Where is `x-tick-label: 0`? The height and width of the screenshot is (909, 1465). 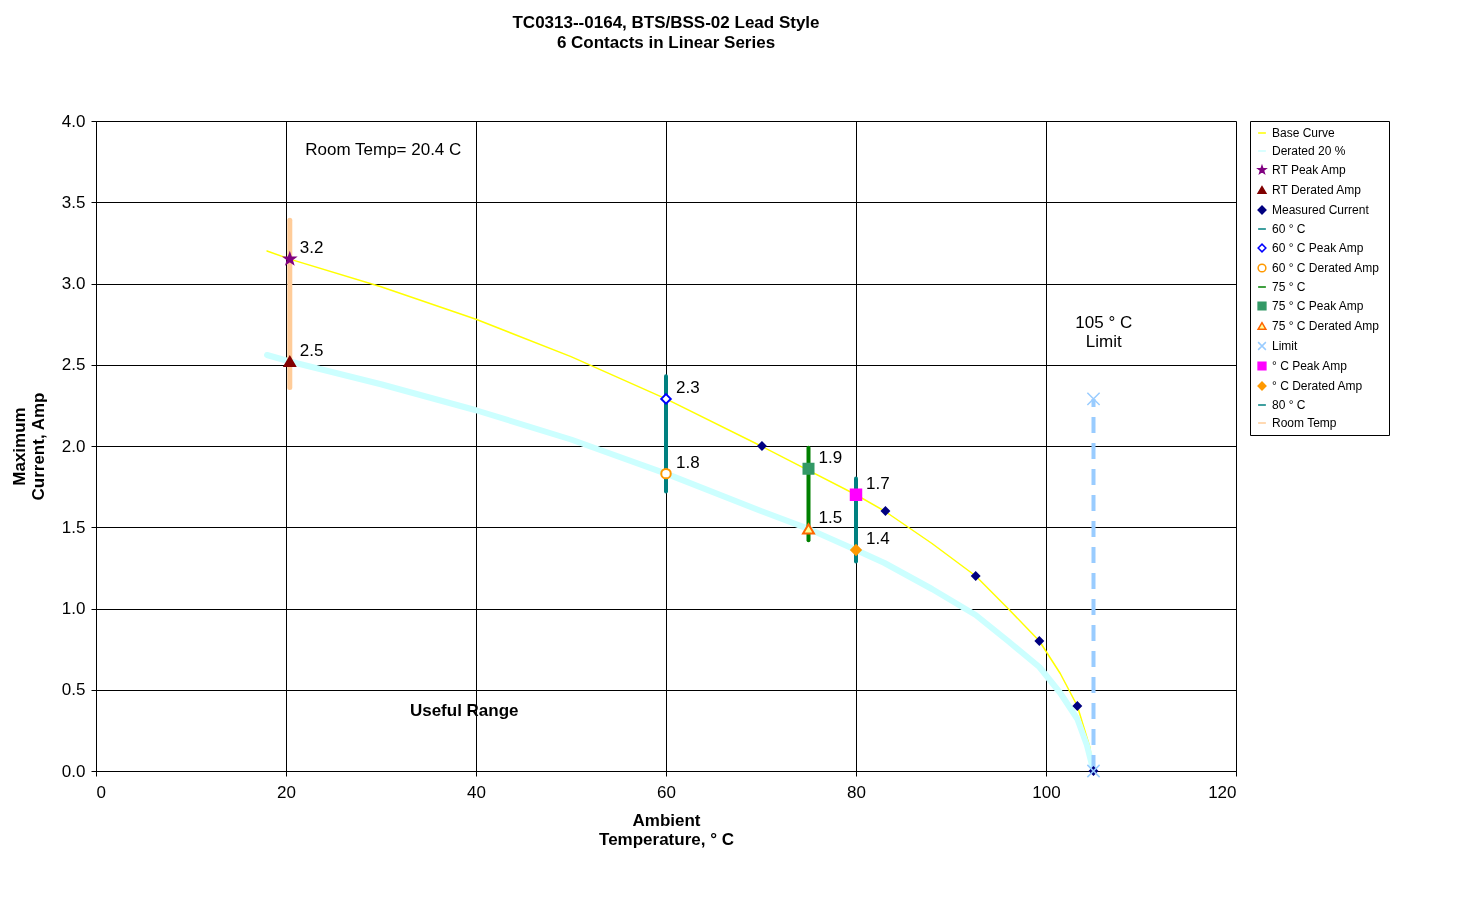
x-tick-label: 0 is located at coordinates (101, 792).